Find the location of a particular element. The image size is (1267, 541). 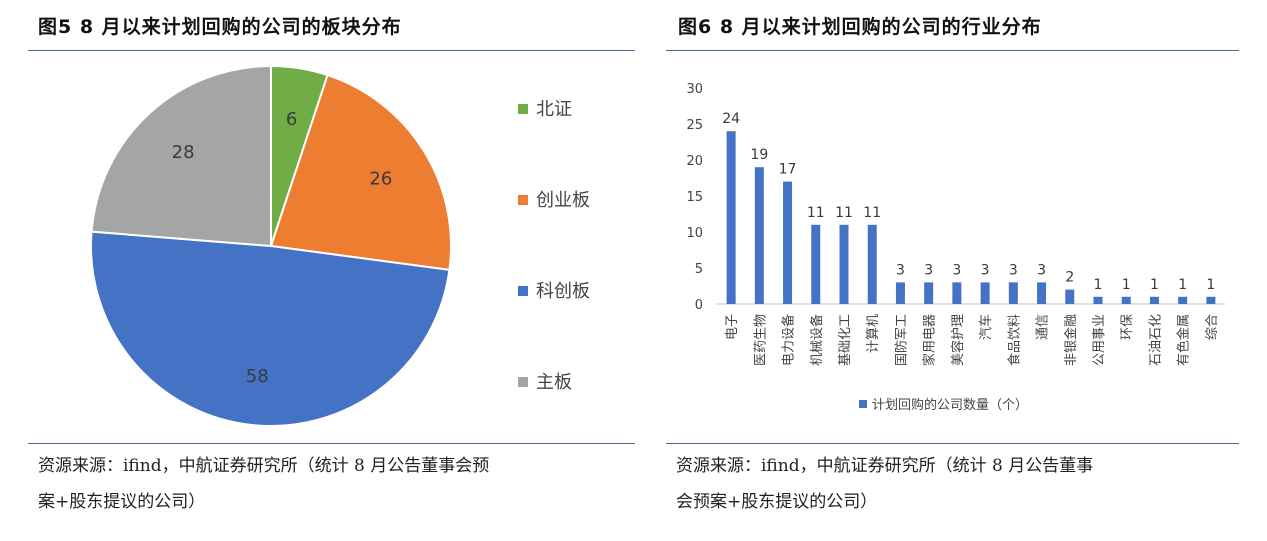

right-source-line-1: 资源来源：ifind，中航证券研究所（统计 8 月公告董事 is located at coordinates (885, 466).